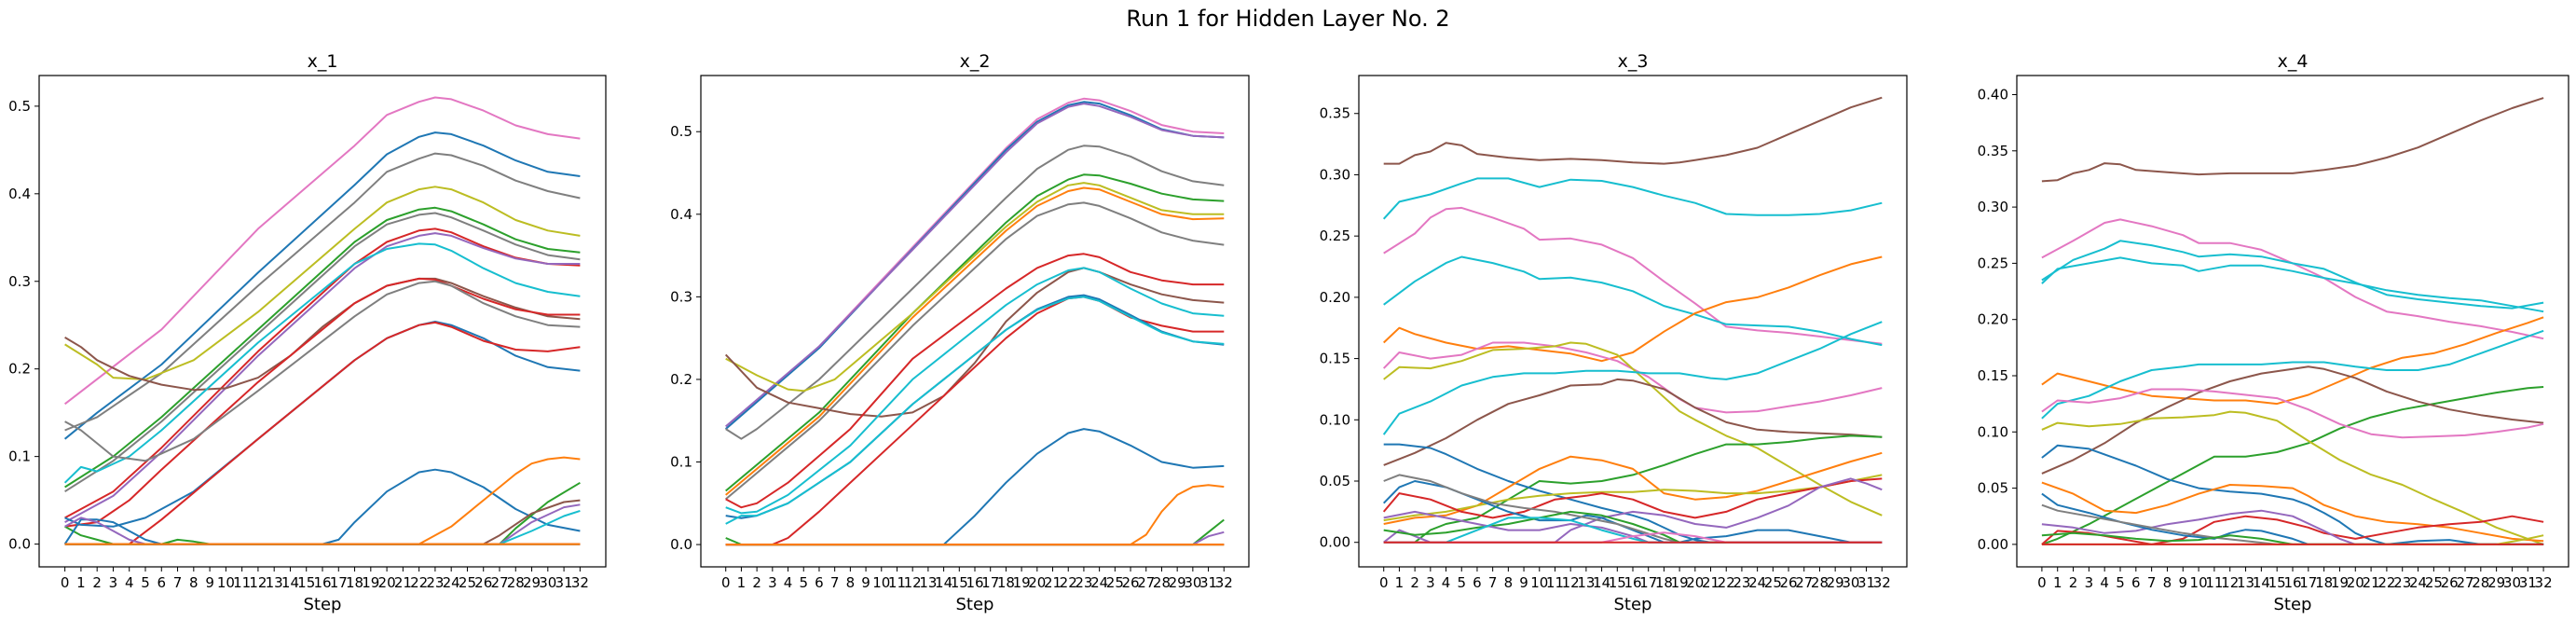  I want to click on x-tick-label: 14, so click(1601, 582).